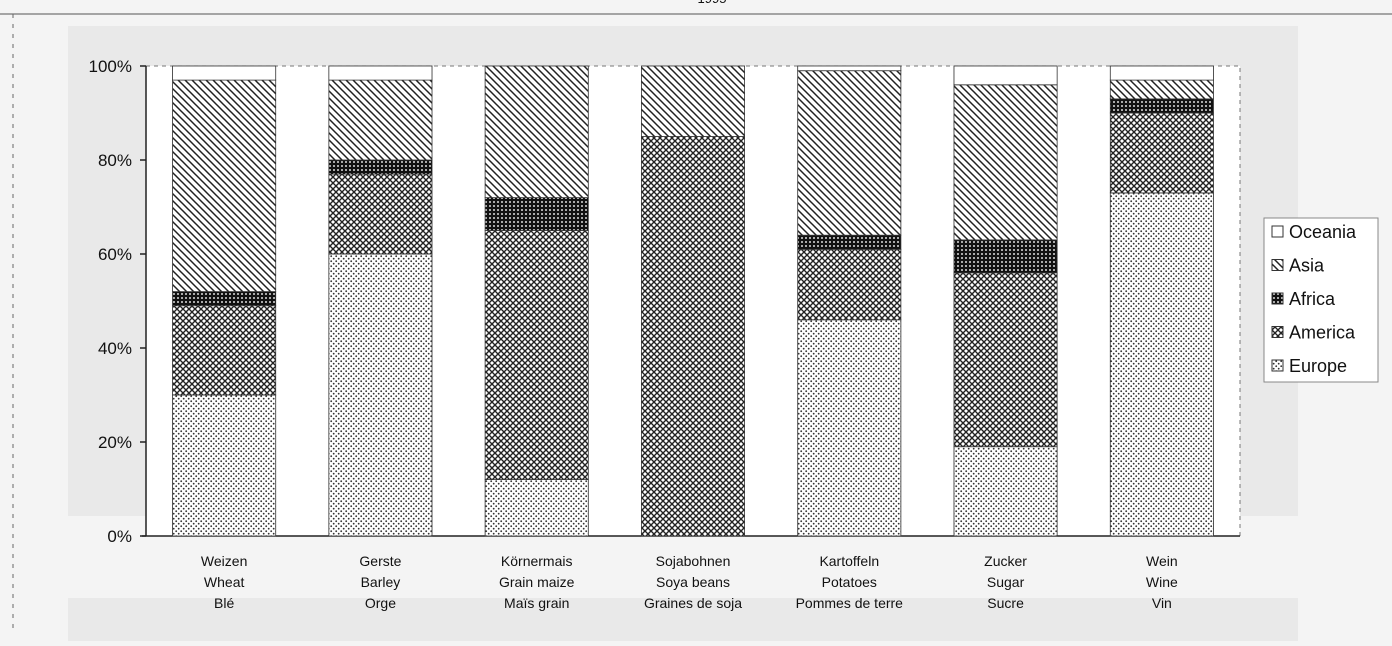  What do you see at coordinates (1277, 298) in the screenshot?
I see `legend-swatch-africa` at bounding box center [1277, 298].